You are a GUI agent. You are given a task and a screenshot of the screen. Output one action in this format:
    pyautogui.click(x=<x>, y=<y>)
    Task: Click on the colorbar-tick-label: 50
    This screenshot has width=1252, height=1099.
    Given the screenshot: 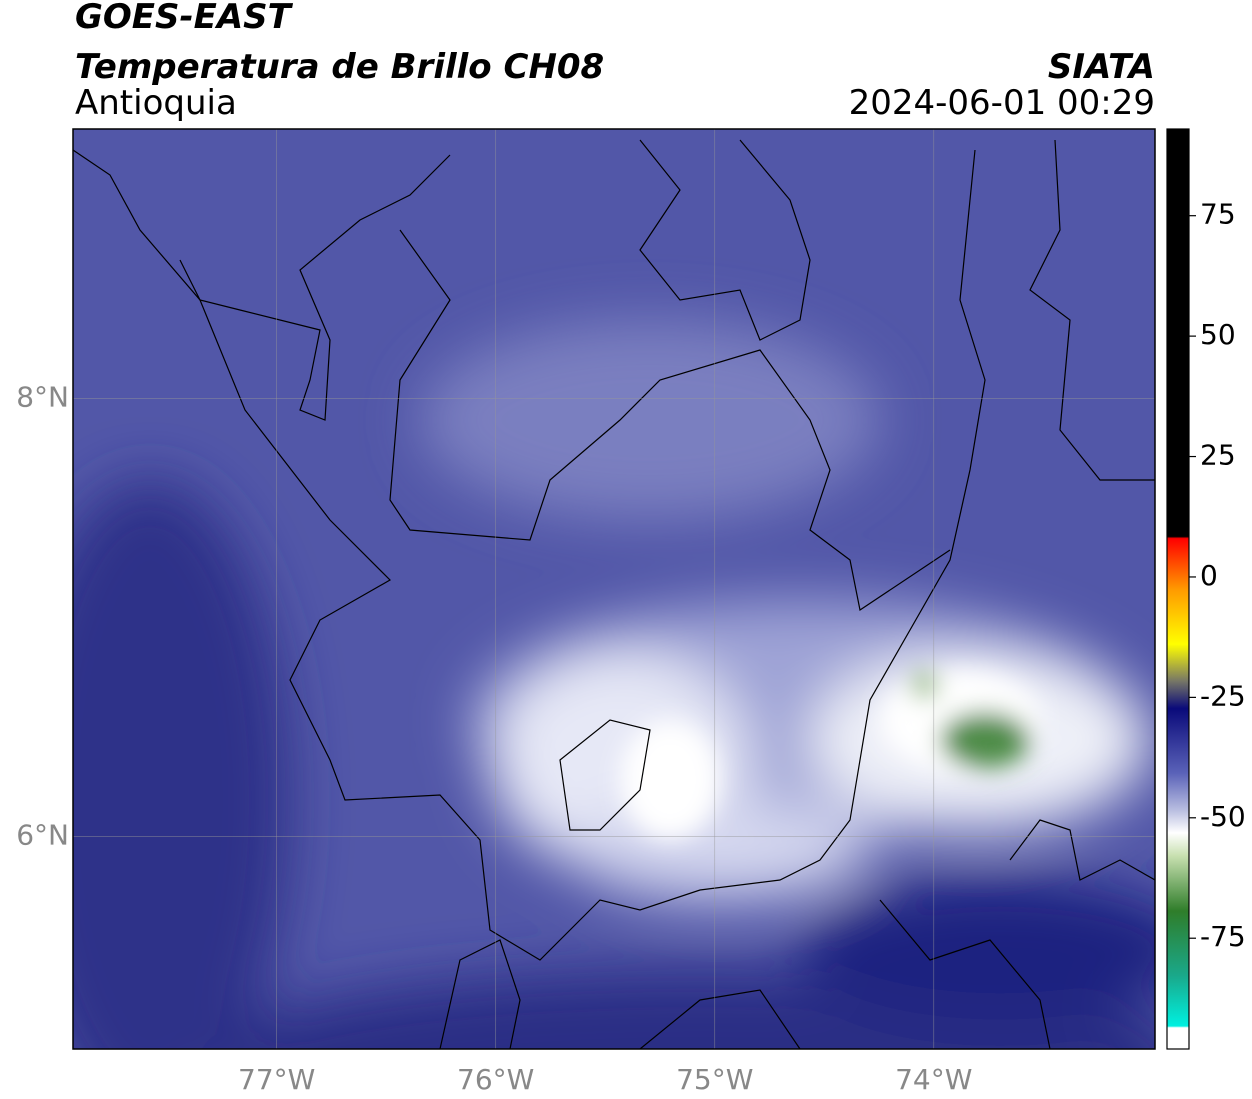 What is the action you would take?
    pyautogui.click(x=1218, y=334)
    